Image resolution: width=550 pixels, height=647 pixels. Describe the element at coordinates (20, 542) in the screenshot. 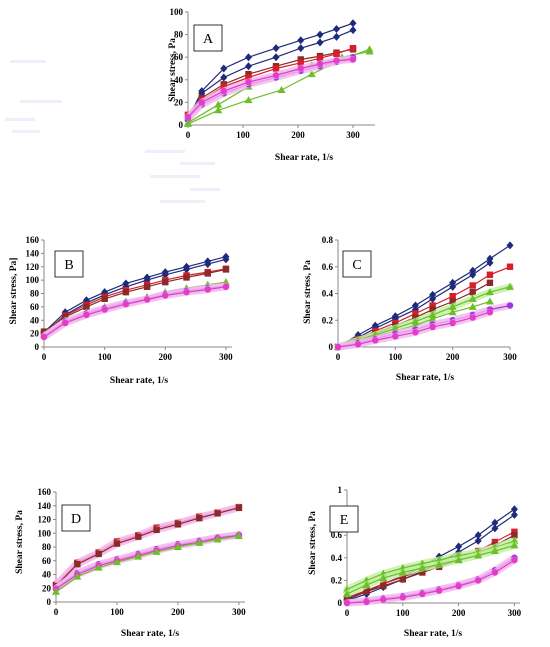

I see `chart-d-ylabel: Shear stress, Pa` at that location.